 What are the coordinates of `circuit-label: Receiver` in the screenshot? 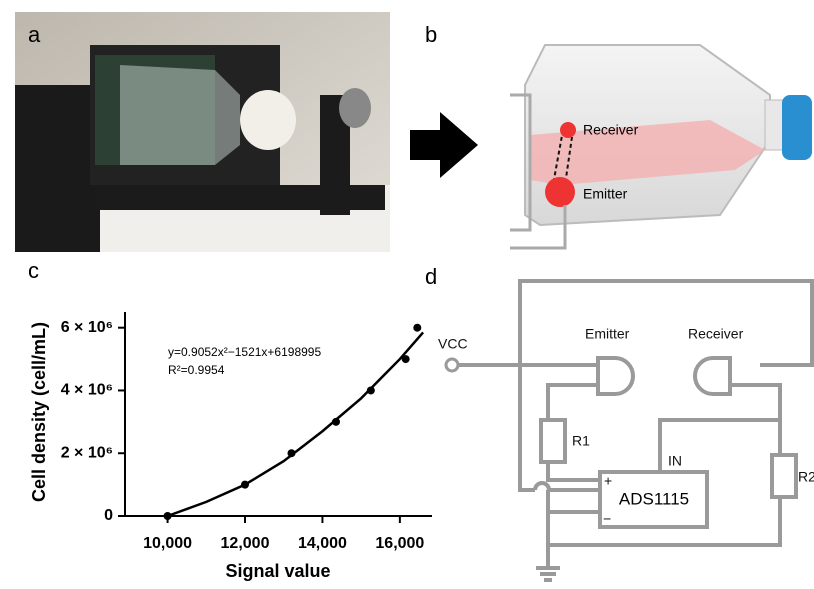 It's located at (716, 334).